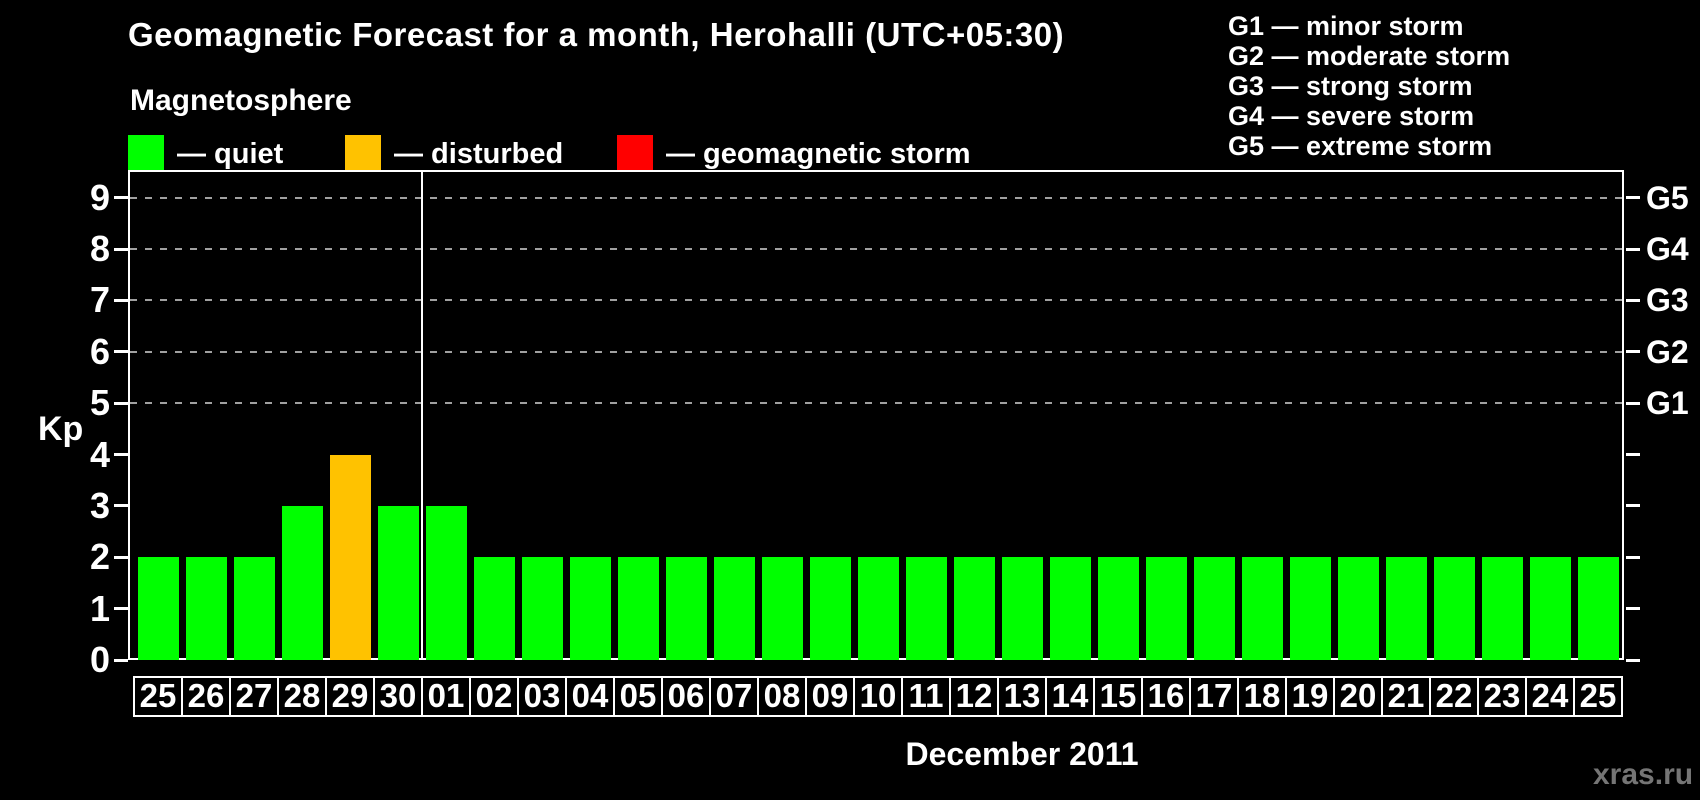 The image size is (1700, 800). What do you see at coordinates (686, 696) in the screenshot?
I see `day-label-dec-06: 06` at bounding box center [686, 696].